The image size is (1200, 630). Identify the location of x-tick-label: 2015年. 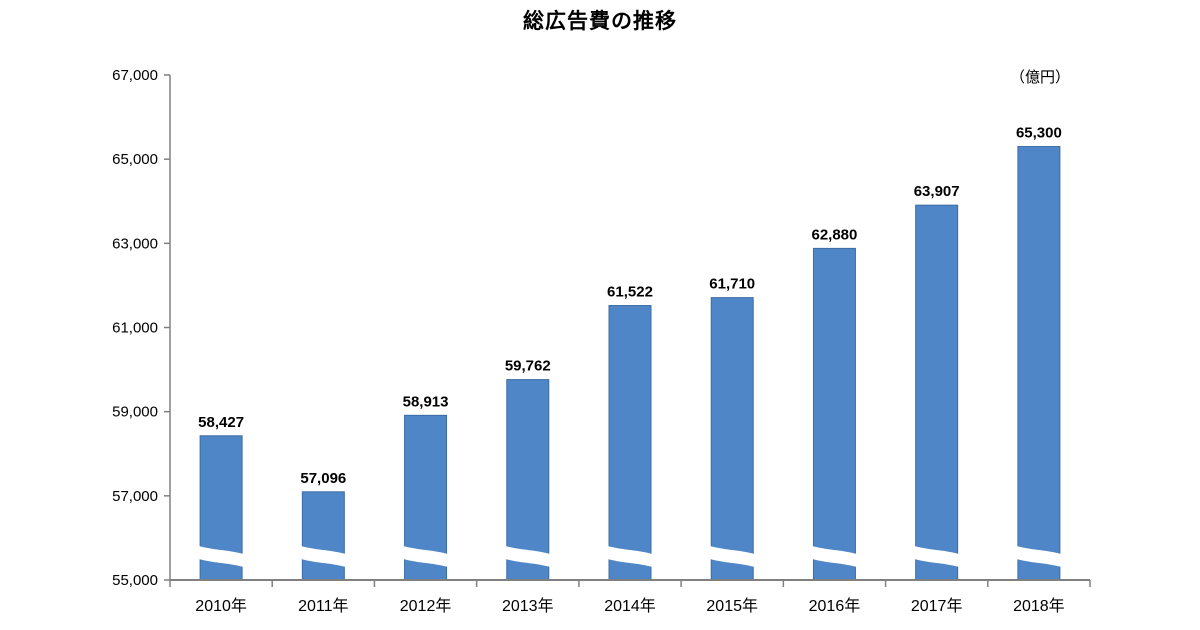
(732, 606).